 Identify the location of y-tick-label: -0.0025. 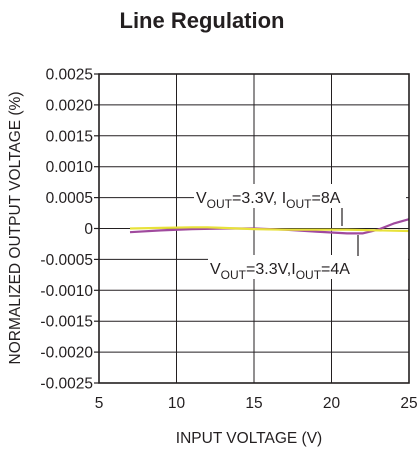
(66, 384).